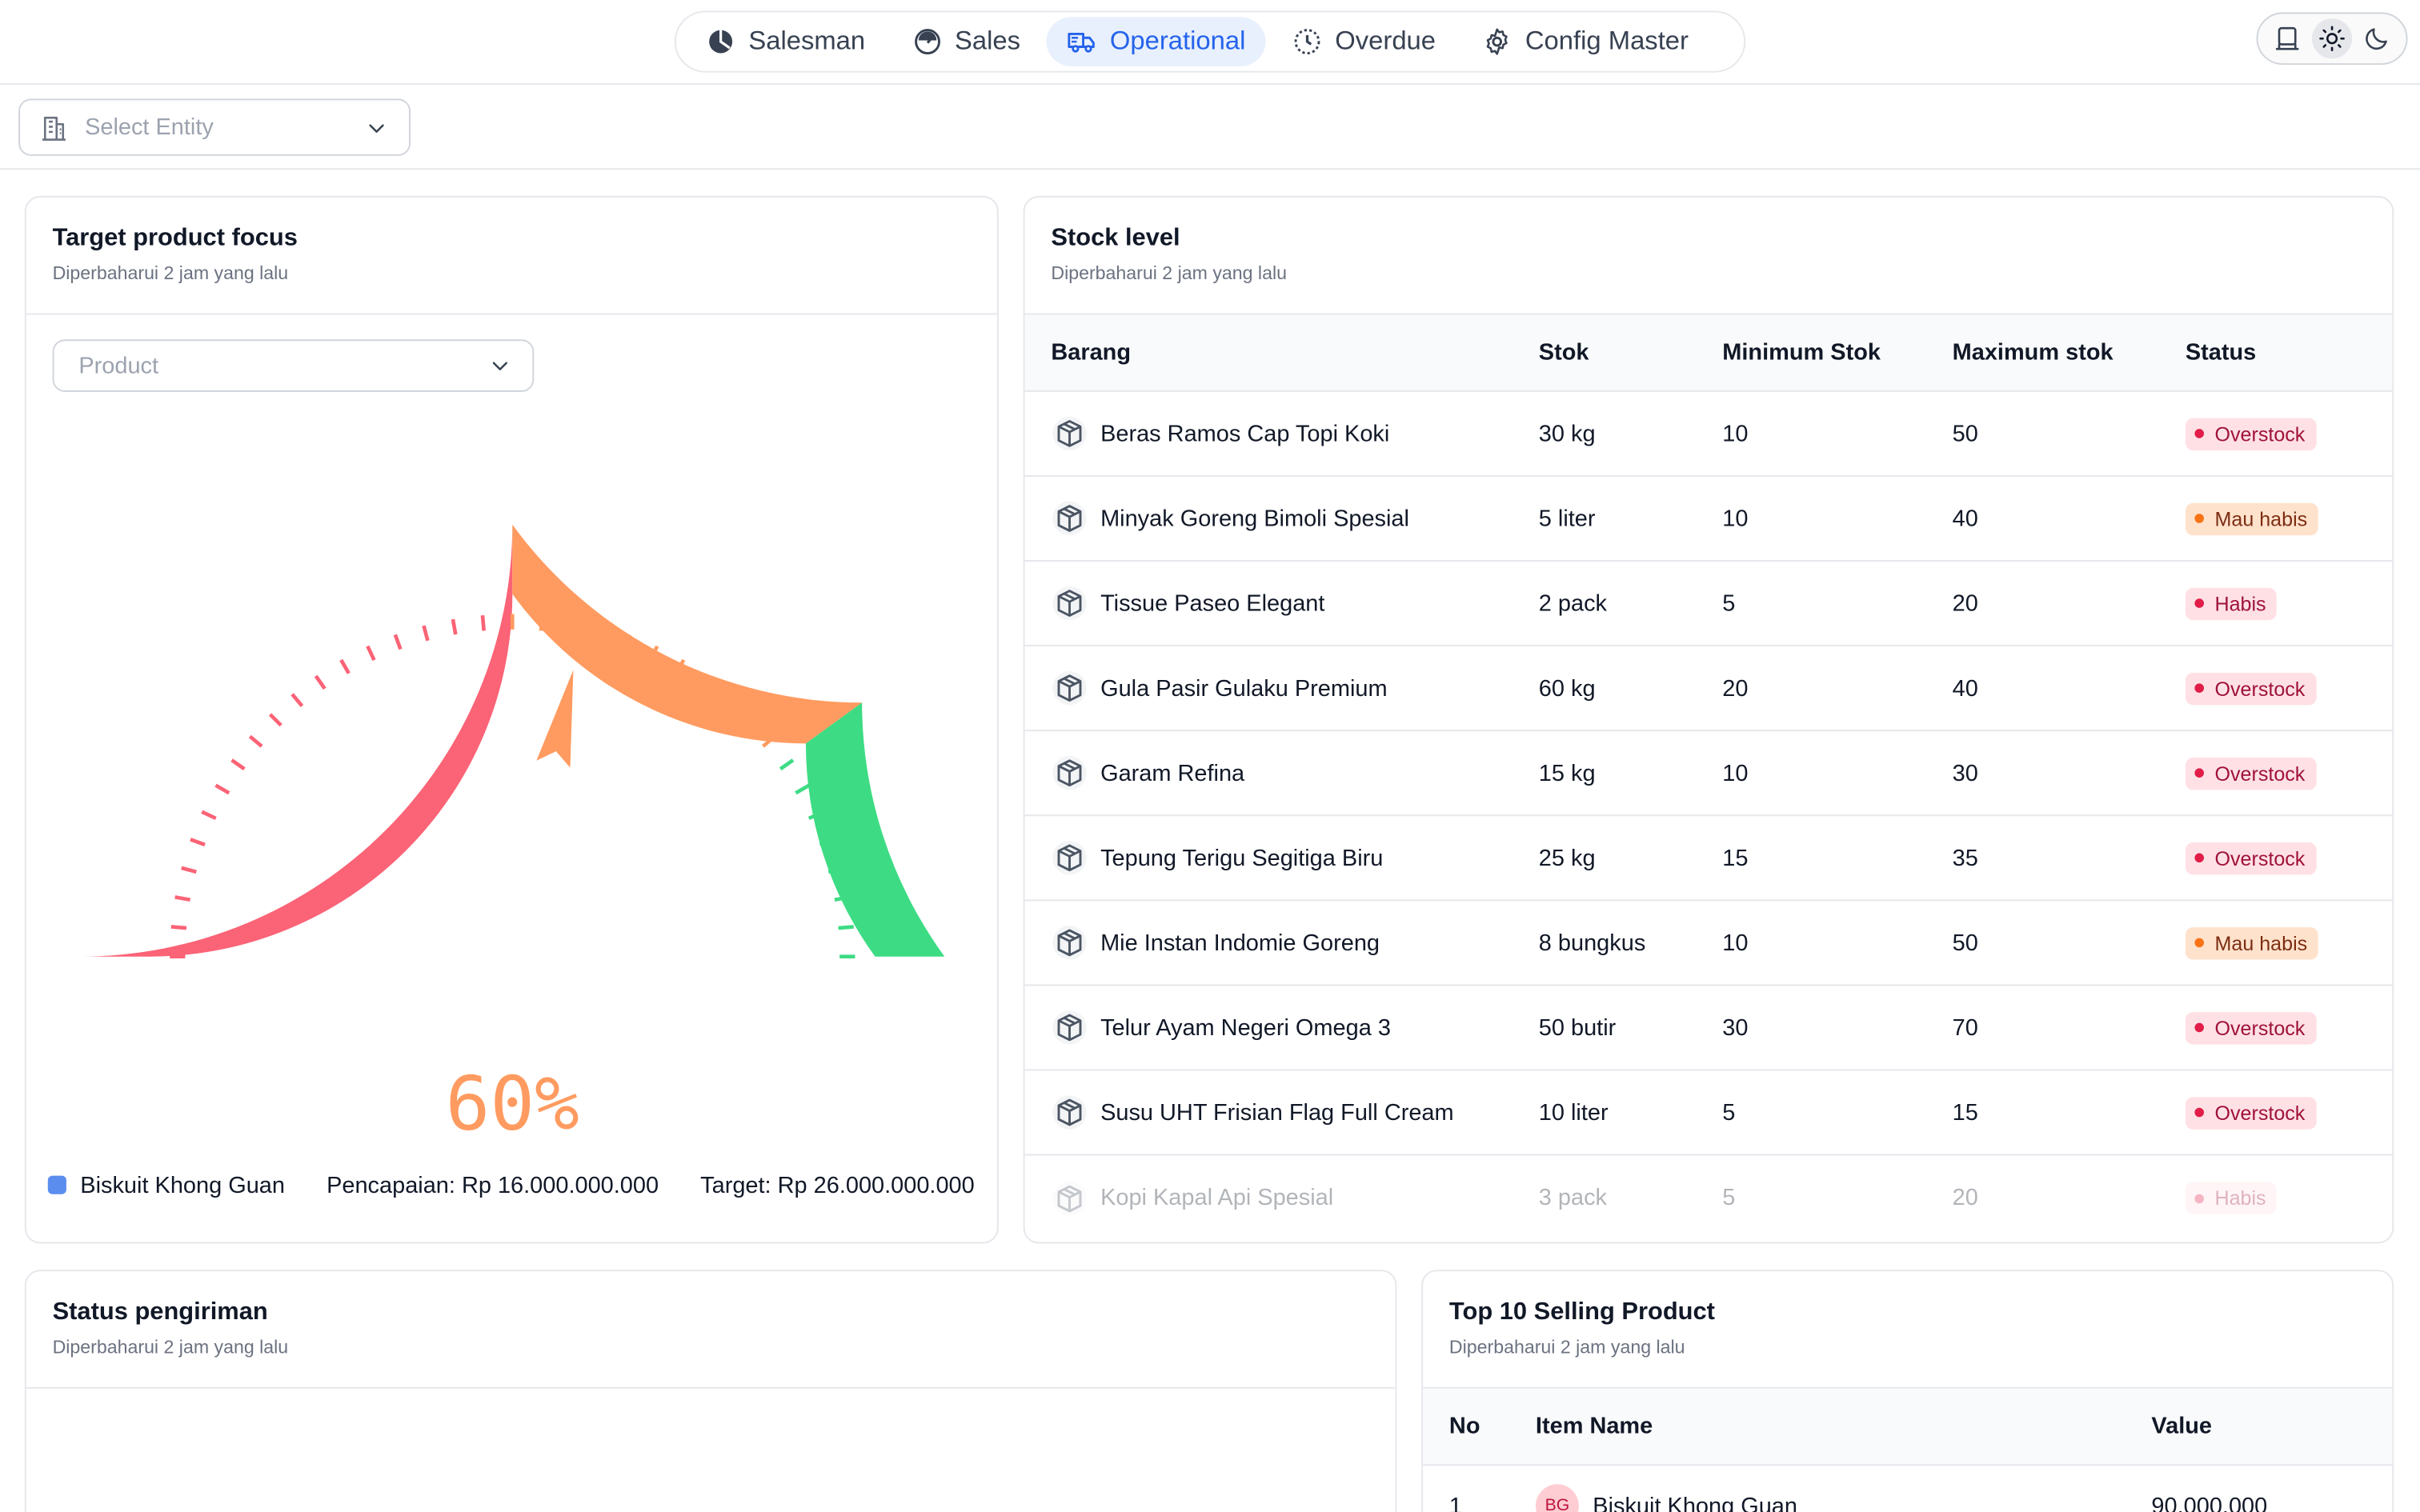 The width and height of the screenshot is (2420, 1512). I want to click on product-select: Product, so click(293, 365).